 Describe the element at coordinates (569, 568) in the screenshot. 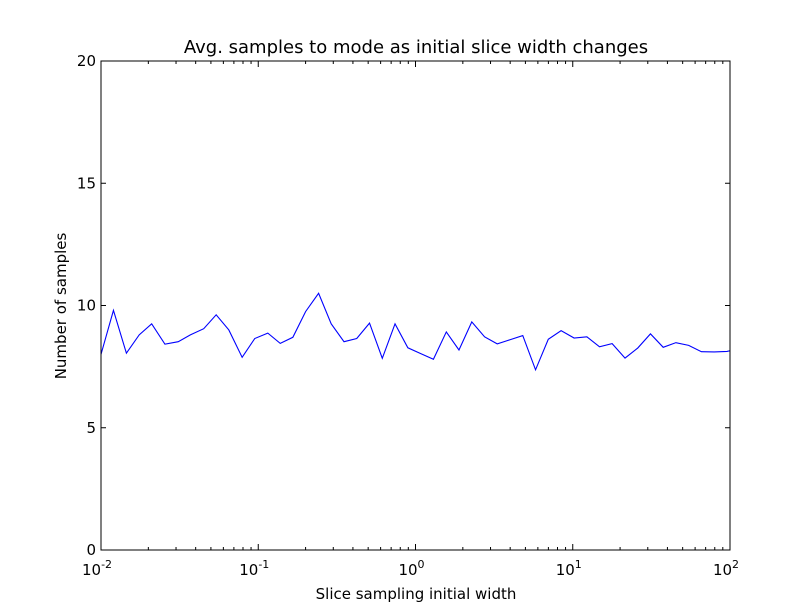

I see `x-tick-label: 10¹` at that location.